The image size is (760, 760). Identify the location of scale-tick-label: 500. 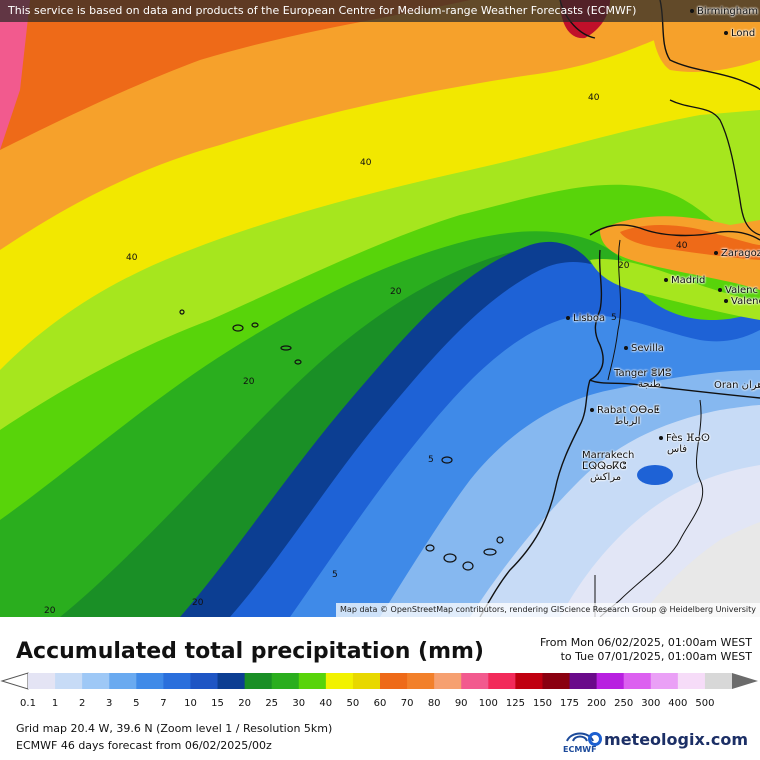
(705, 703).